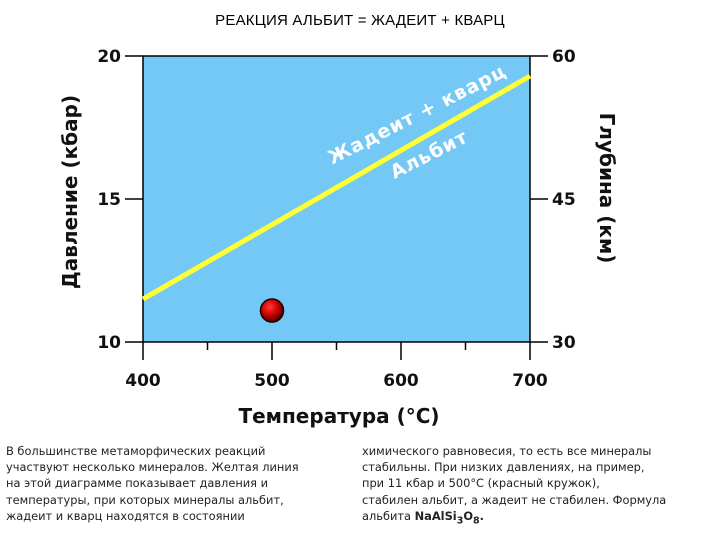 Image resolution: width=720 pixels, height=540 pixels. Describe the element at coordinates (401, 381) in the screenshot. I see `x-tick-label-600: 600` at that location.